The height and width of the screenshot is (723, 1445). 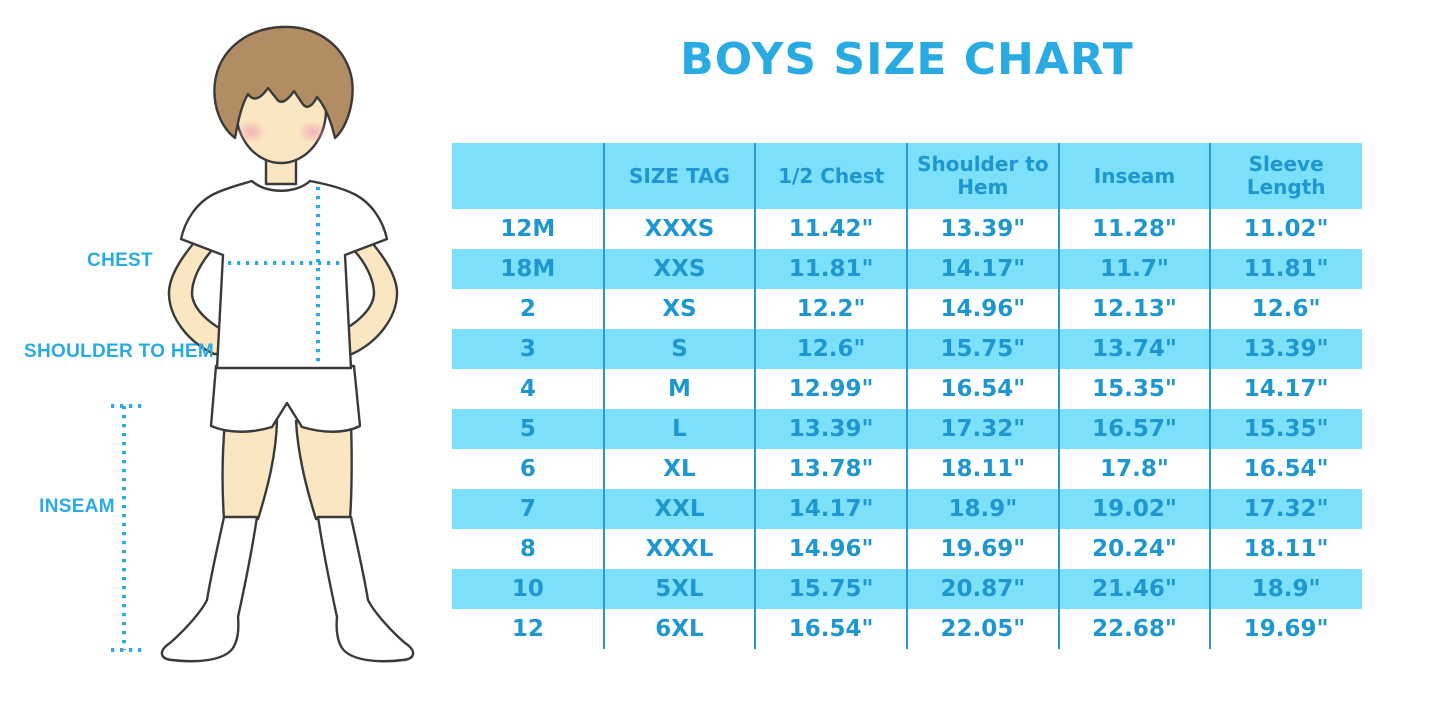 I want to click on column-header: 1/2 Chest, so click(x=831, y=175).